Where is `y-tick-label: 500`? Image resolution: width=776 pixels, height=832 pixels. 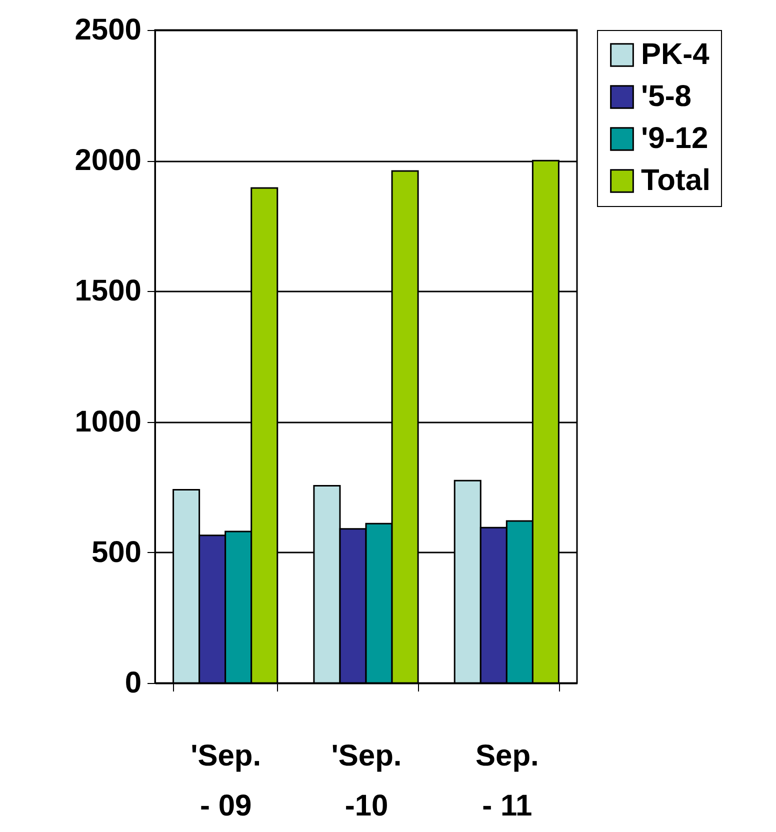 y-tick-label: 500 is located at coordinates (116, 552).